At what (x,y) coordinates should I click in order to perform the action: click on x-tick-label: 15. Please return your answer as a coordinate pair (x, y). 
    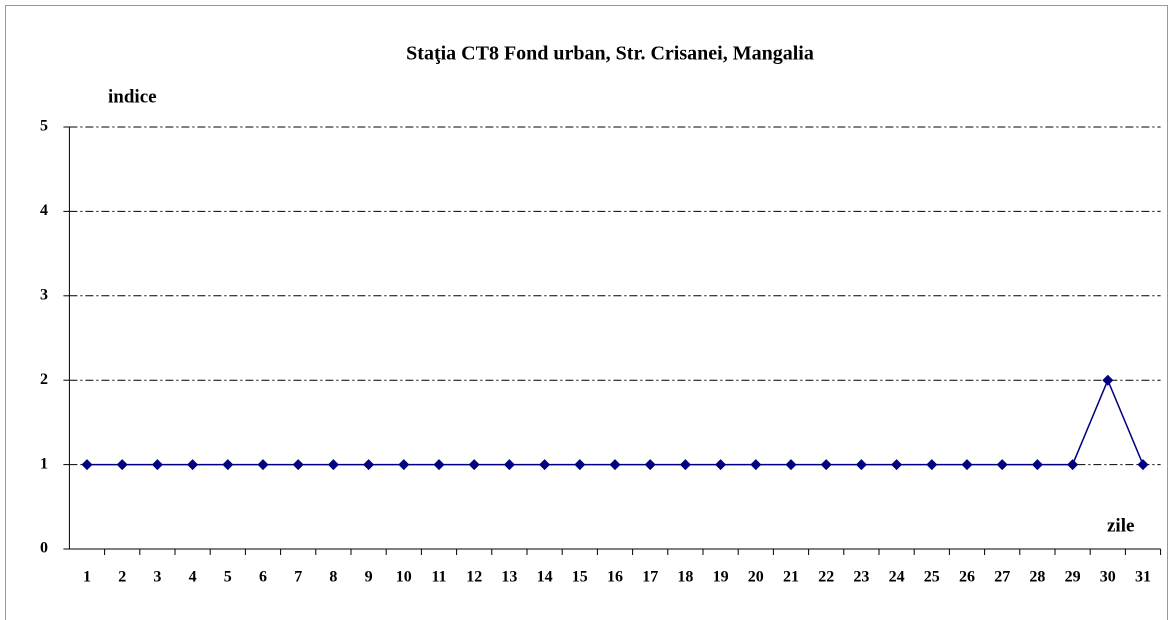
    Looking at the image, I should click on (580, 577).